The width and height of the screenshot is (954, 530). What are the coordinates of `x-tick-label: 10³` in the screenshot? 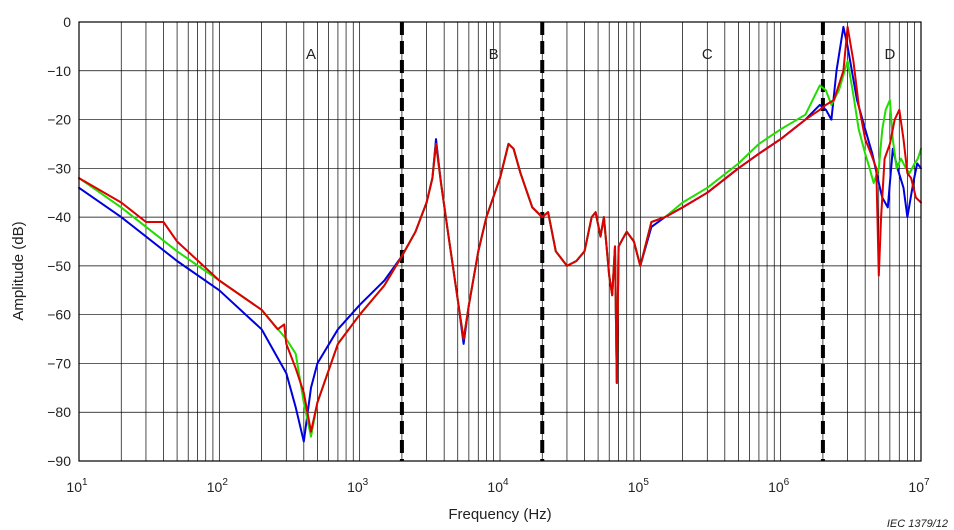 It's located at (358, 486).